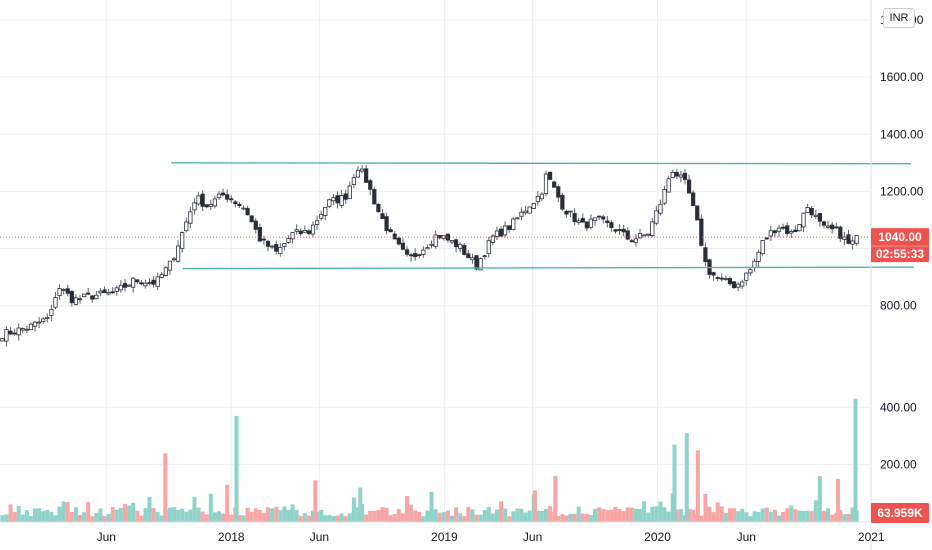 This screenshot has height=550, width=932. What do you see at coordinates (899, 18) in the screenshot?
I see `currency-badge: INR` at bounding box center [899, 18].